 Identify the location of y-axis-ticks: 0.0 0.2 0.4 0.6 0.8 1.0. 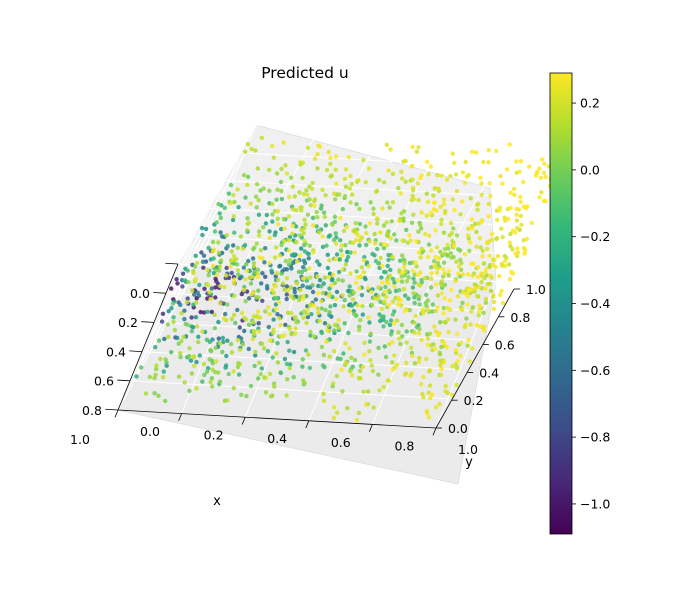
(296, 433).